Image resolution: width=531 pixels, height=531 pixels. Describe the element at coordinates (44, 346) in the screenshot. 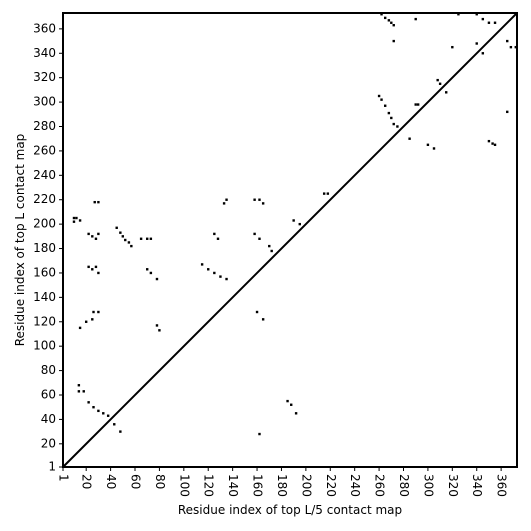

I see `y-tick-label: 100` at that location.